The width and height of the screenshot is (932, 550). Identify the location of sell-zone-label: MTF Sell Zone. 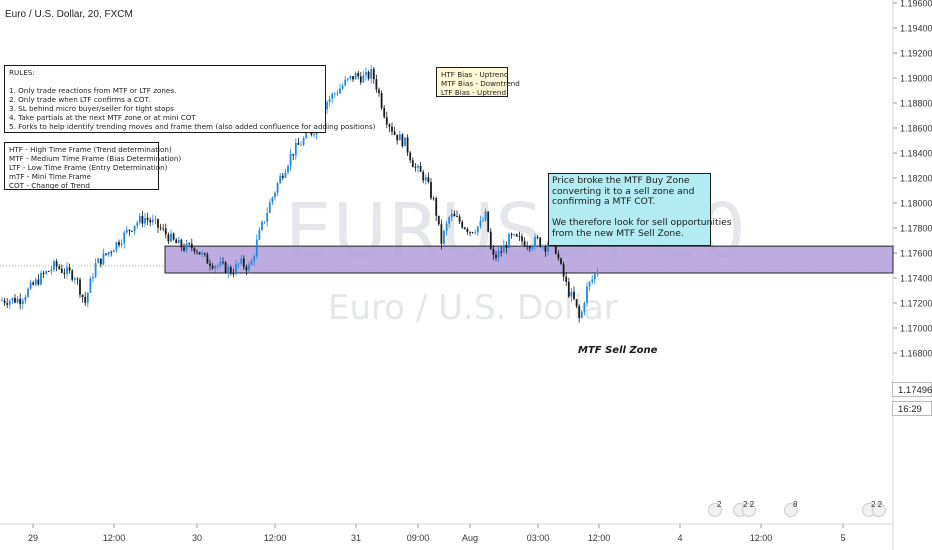
(618, 350).